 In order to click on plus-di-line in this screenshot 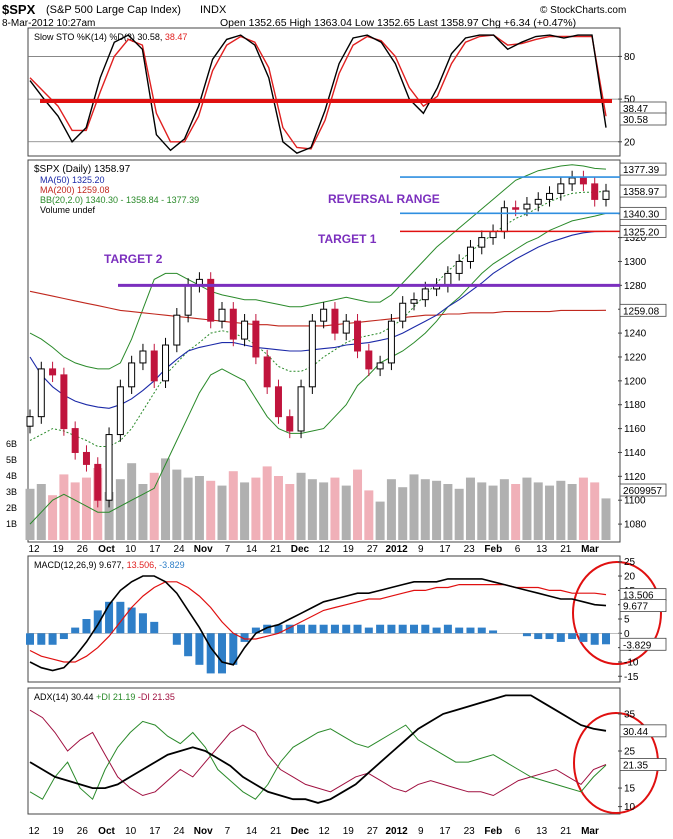, I will do `click(318, 760)`.